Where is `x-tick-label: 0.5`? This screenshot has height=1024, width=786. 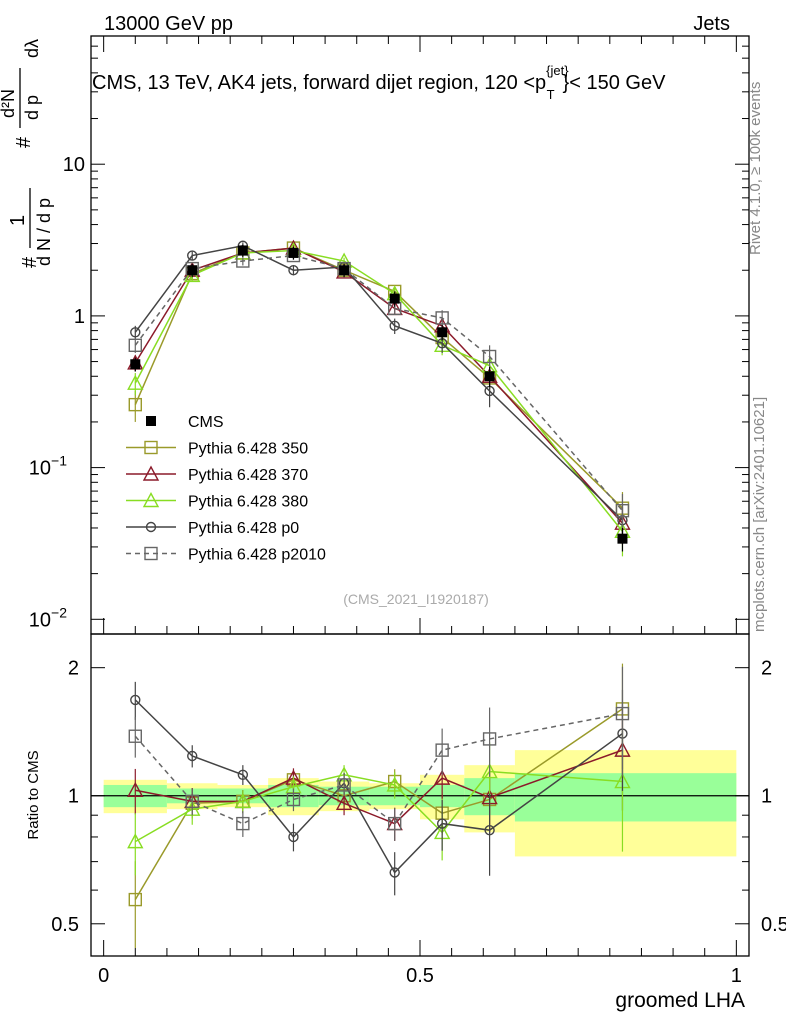
x-tick-label: 0.5 is located at coordinates (420, 976).